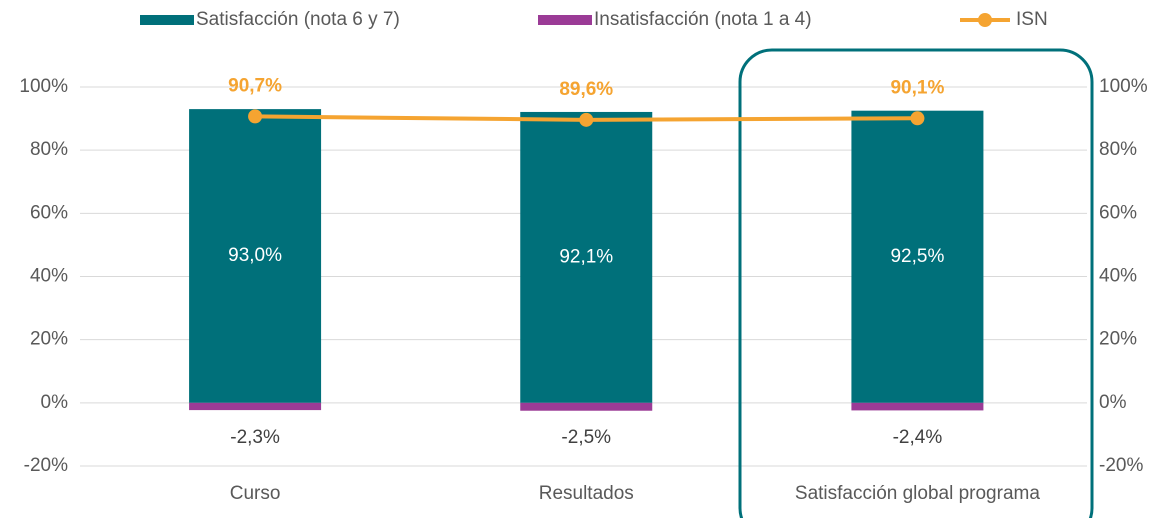 This screenshot has height=518, width=1166. Describe the element at coordinates (586, 89) in the screenshot. I see `line-value-label: 89,6%` at that location.